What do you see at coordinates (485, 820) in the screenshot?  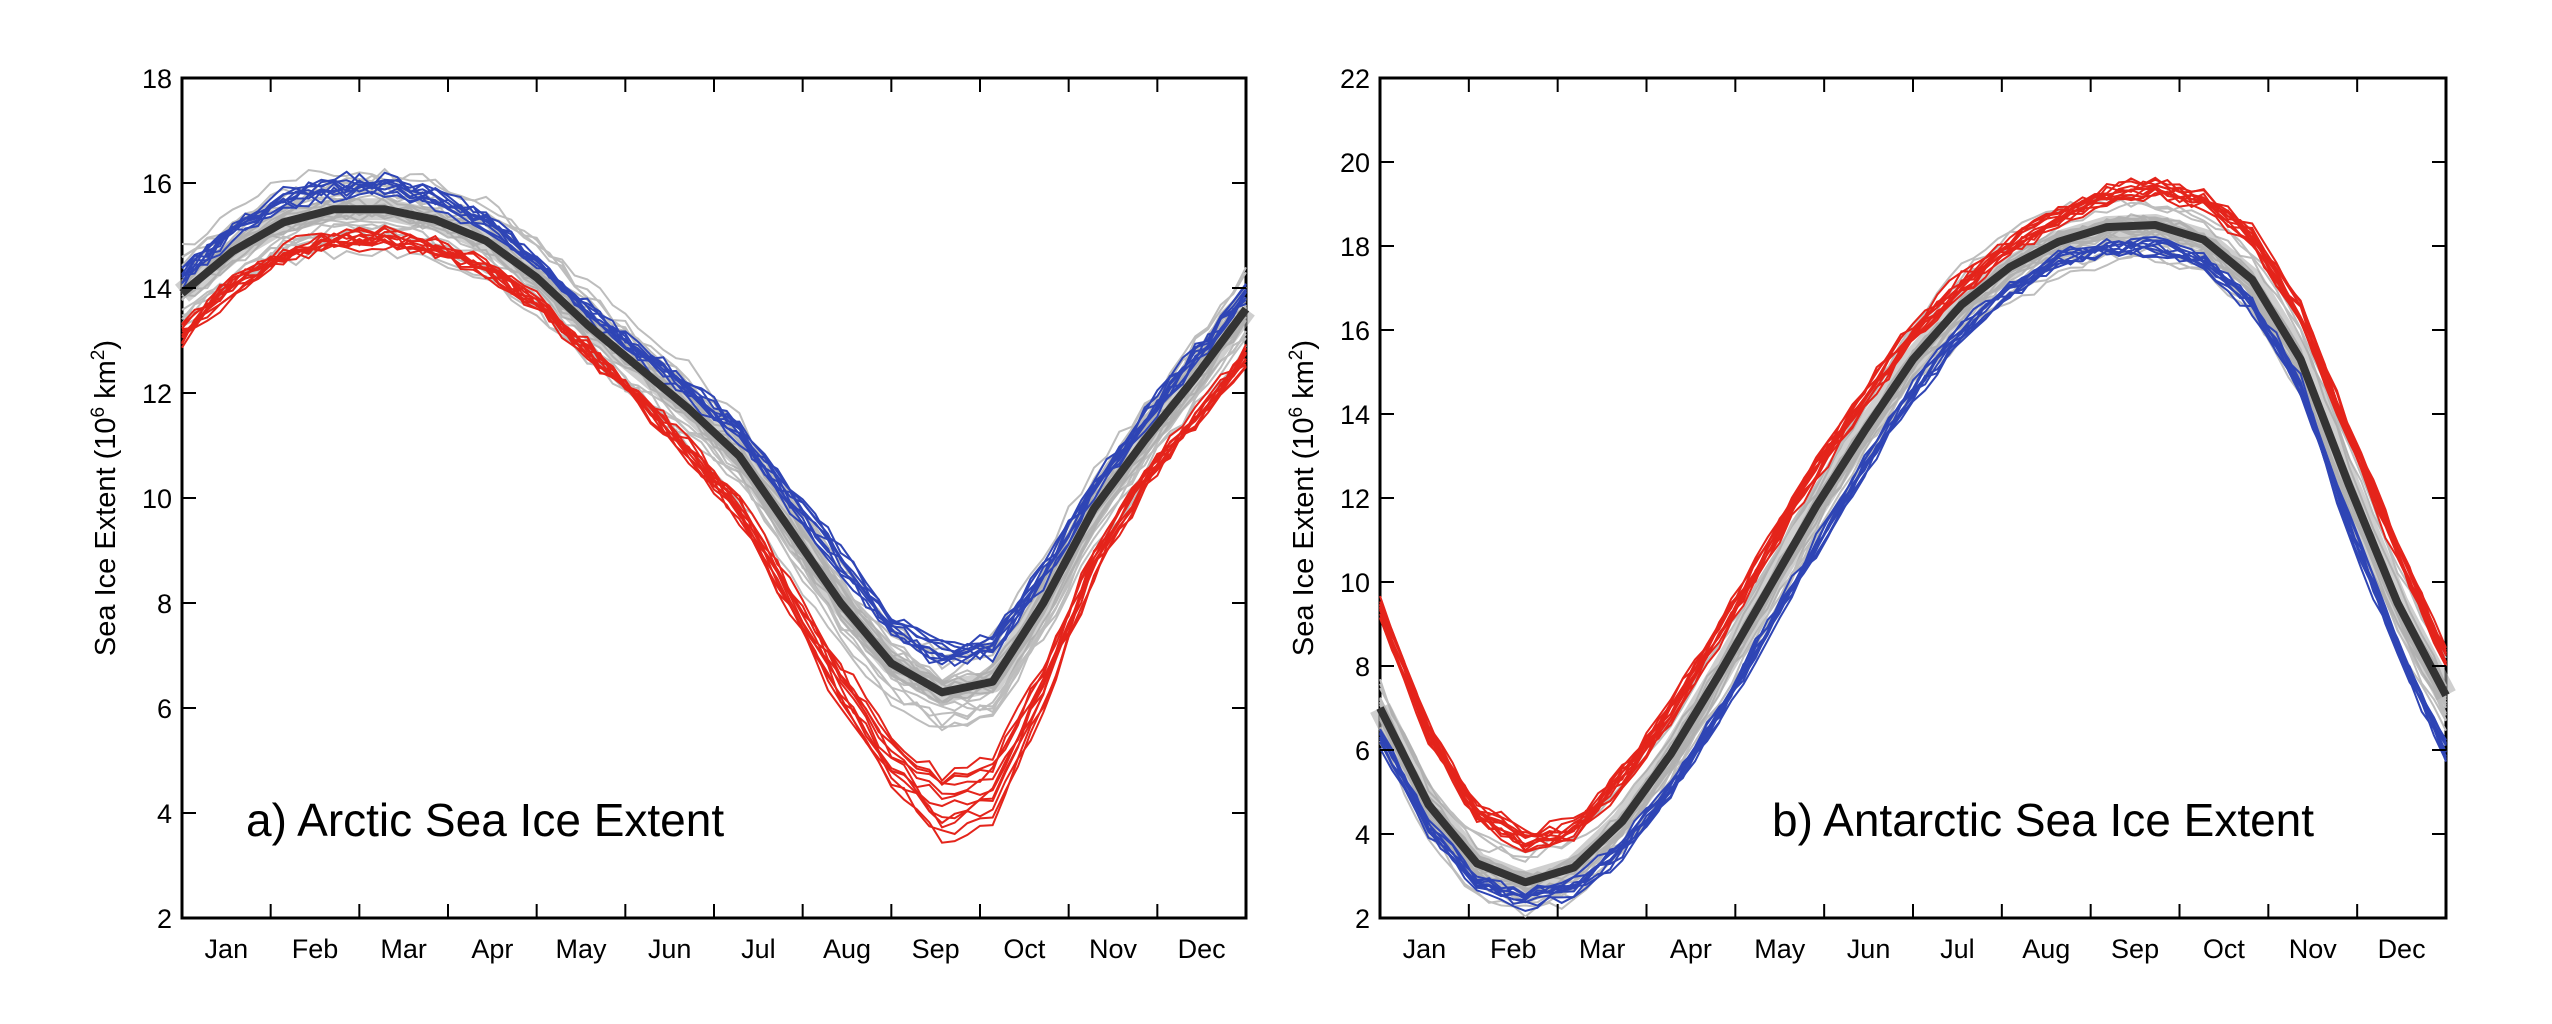 I see `arctic-panel-title: a) Arctic Sea Ice Extent` at bounding box center [485, 820].